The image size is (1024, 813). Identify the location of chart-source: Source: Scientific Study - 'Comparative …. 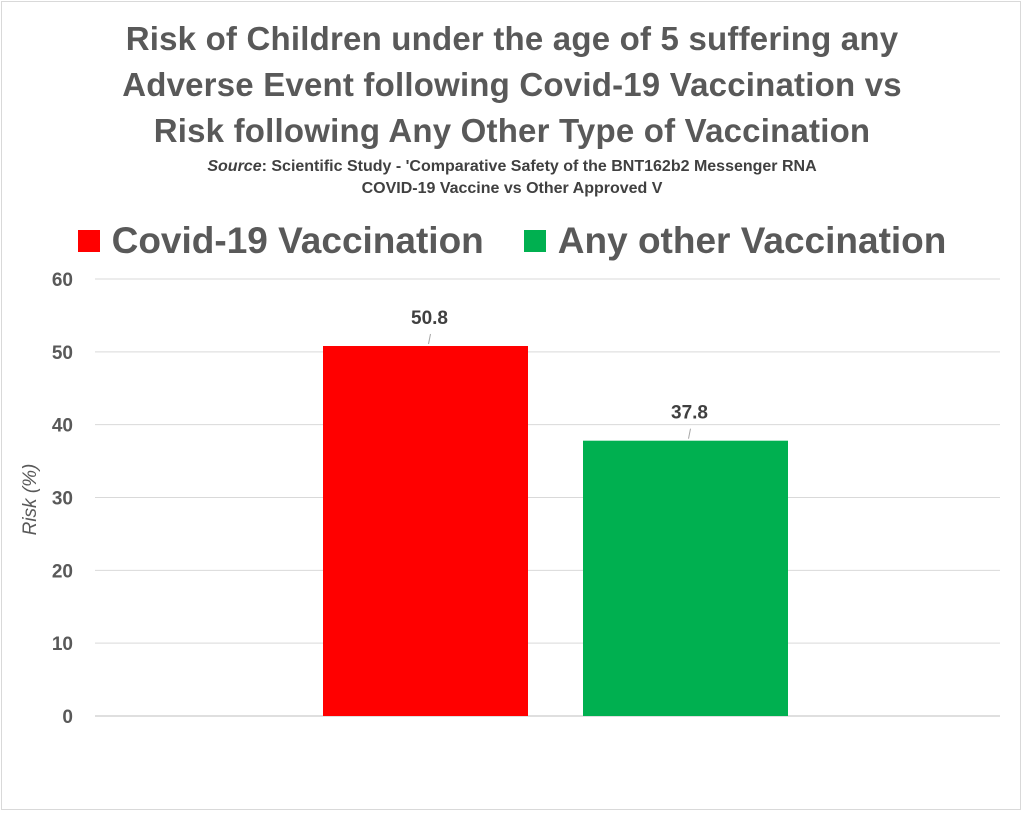
(512, 178).